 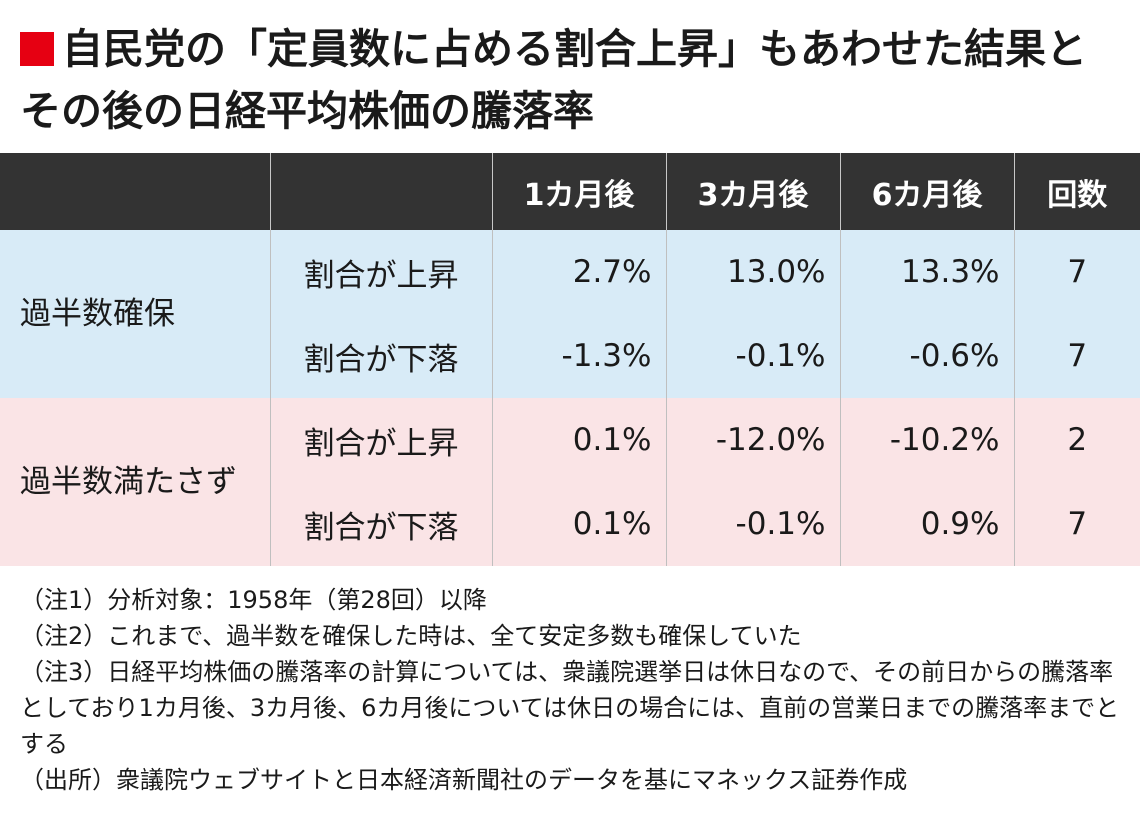 What do you see at coordinates (926, 356) in the screenshot?
I see `value-6-month: -0.6%` at bounding box center [926, 356].